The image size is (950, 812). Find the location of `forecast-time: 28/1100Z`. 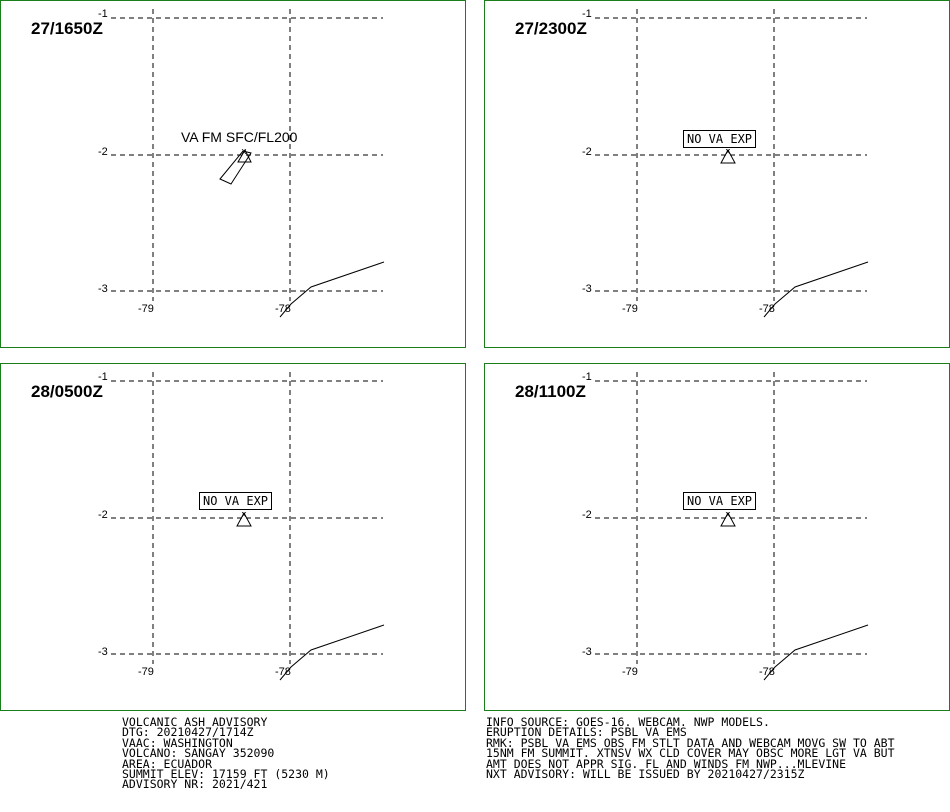

forecast-time: 28/1100Z is located at coordinates (550, 391).